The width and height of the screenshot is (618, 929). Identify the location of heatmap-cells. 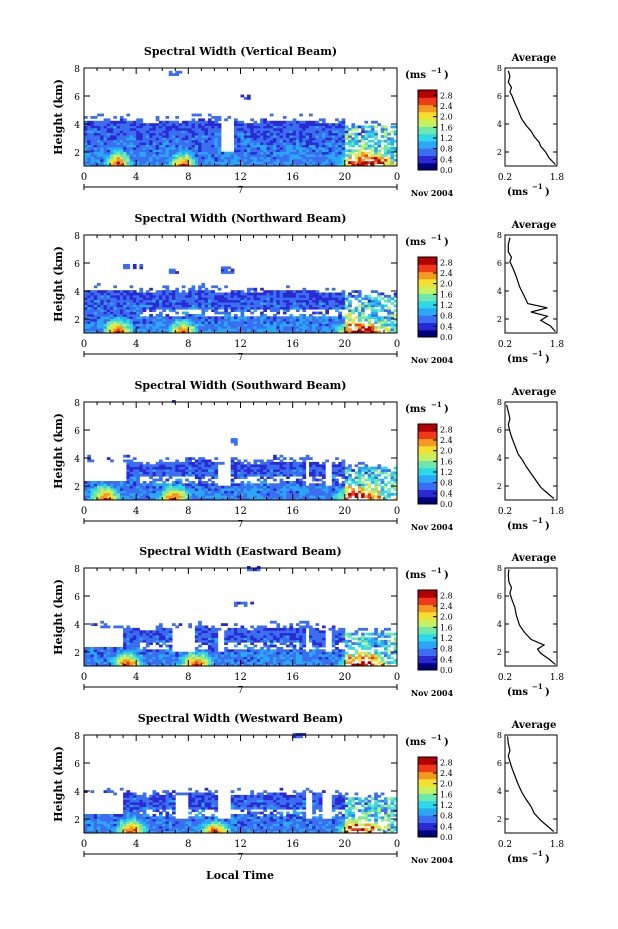
(241, 299).